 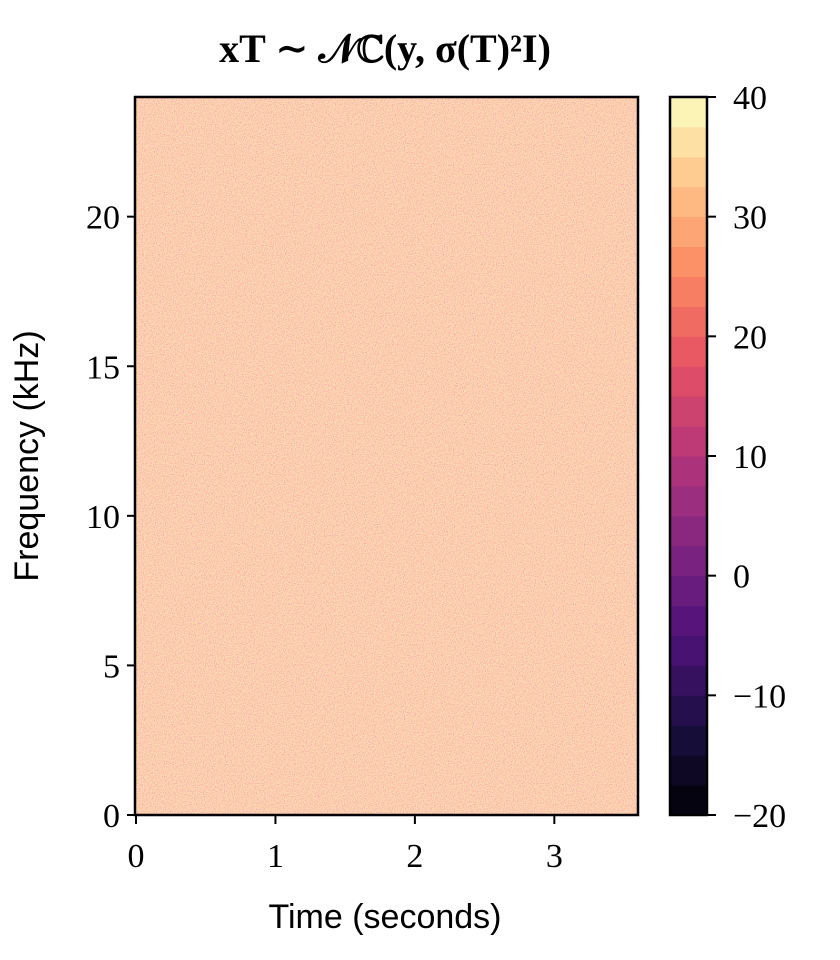 What do you see at coordinates (750, 457) in the screenshot?
I see `colorbar-tick-label: 10` at bounding box center [750, 457].